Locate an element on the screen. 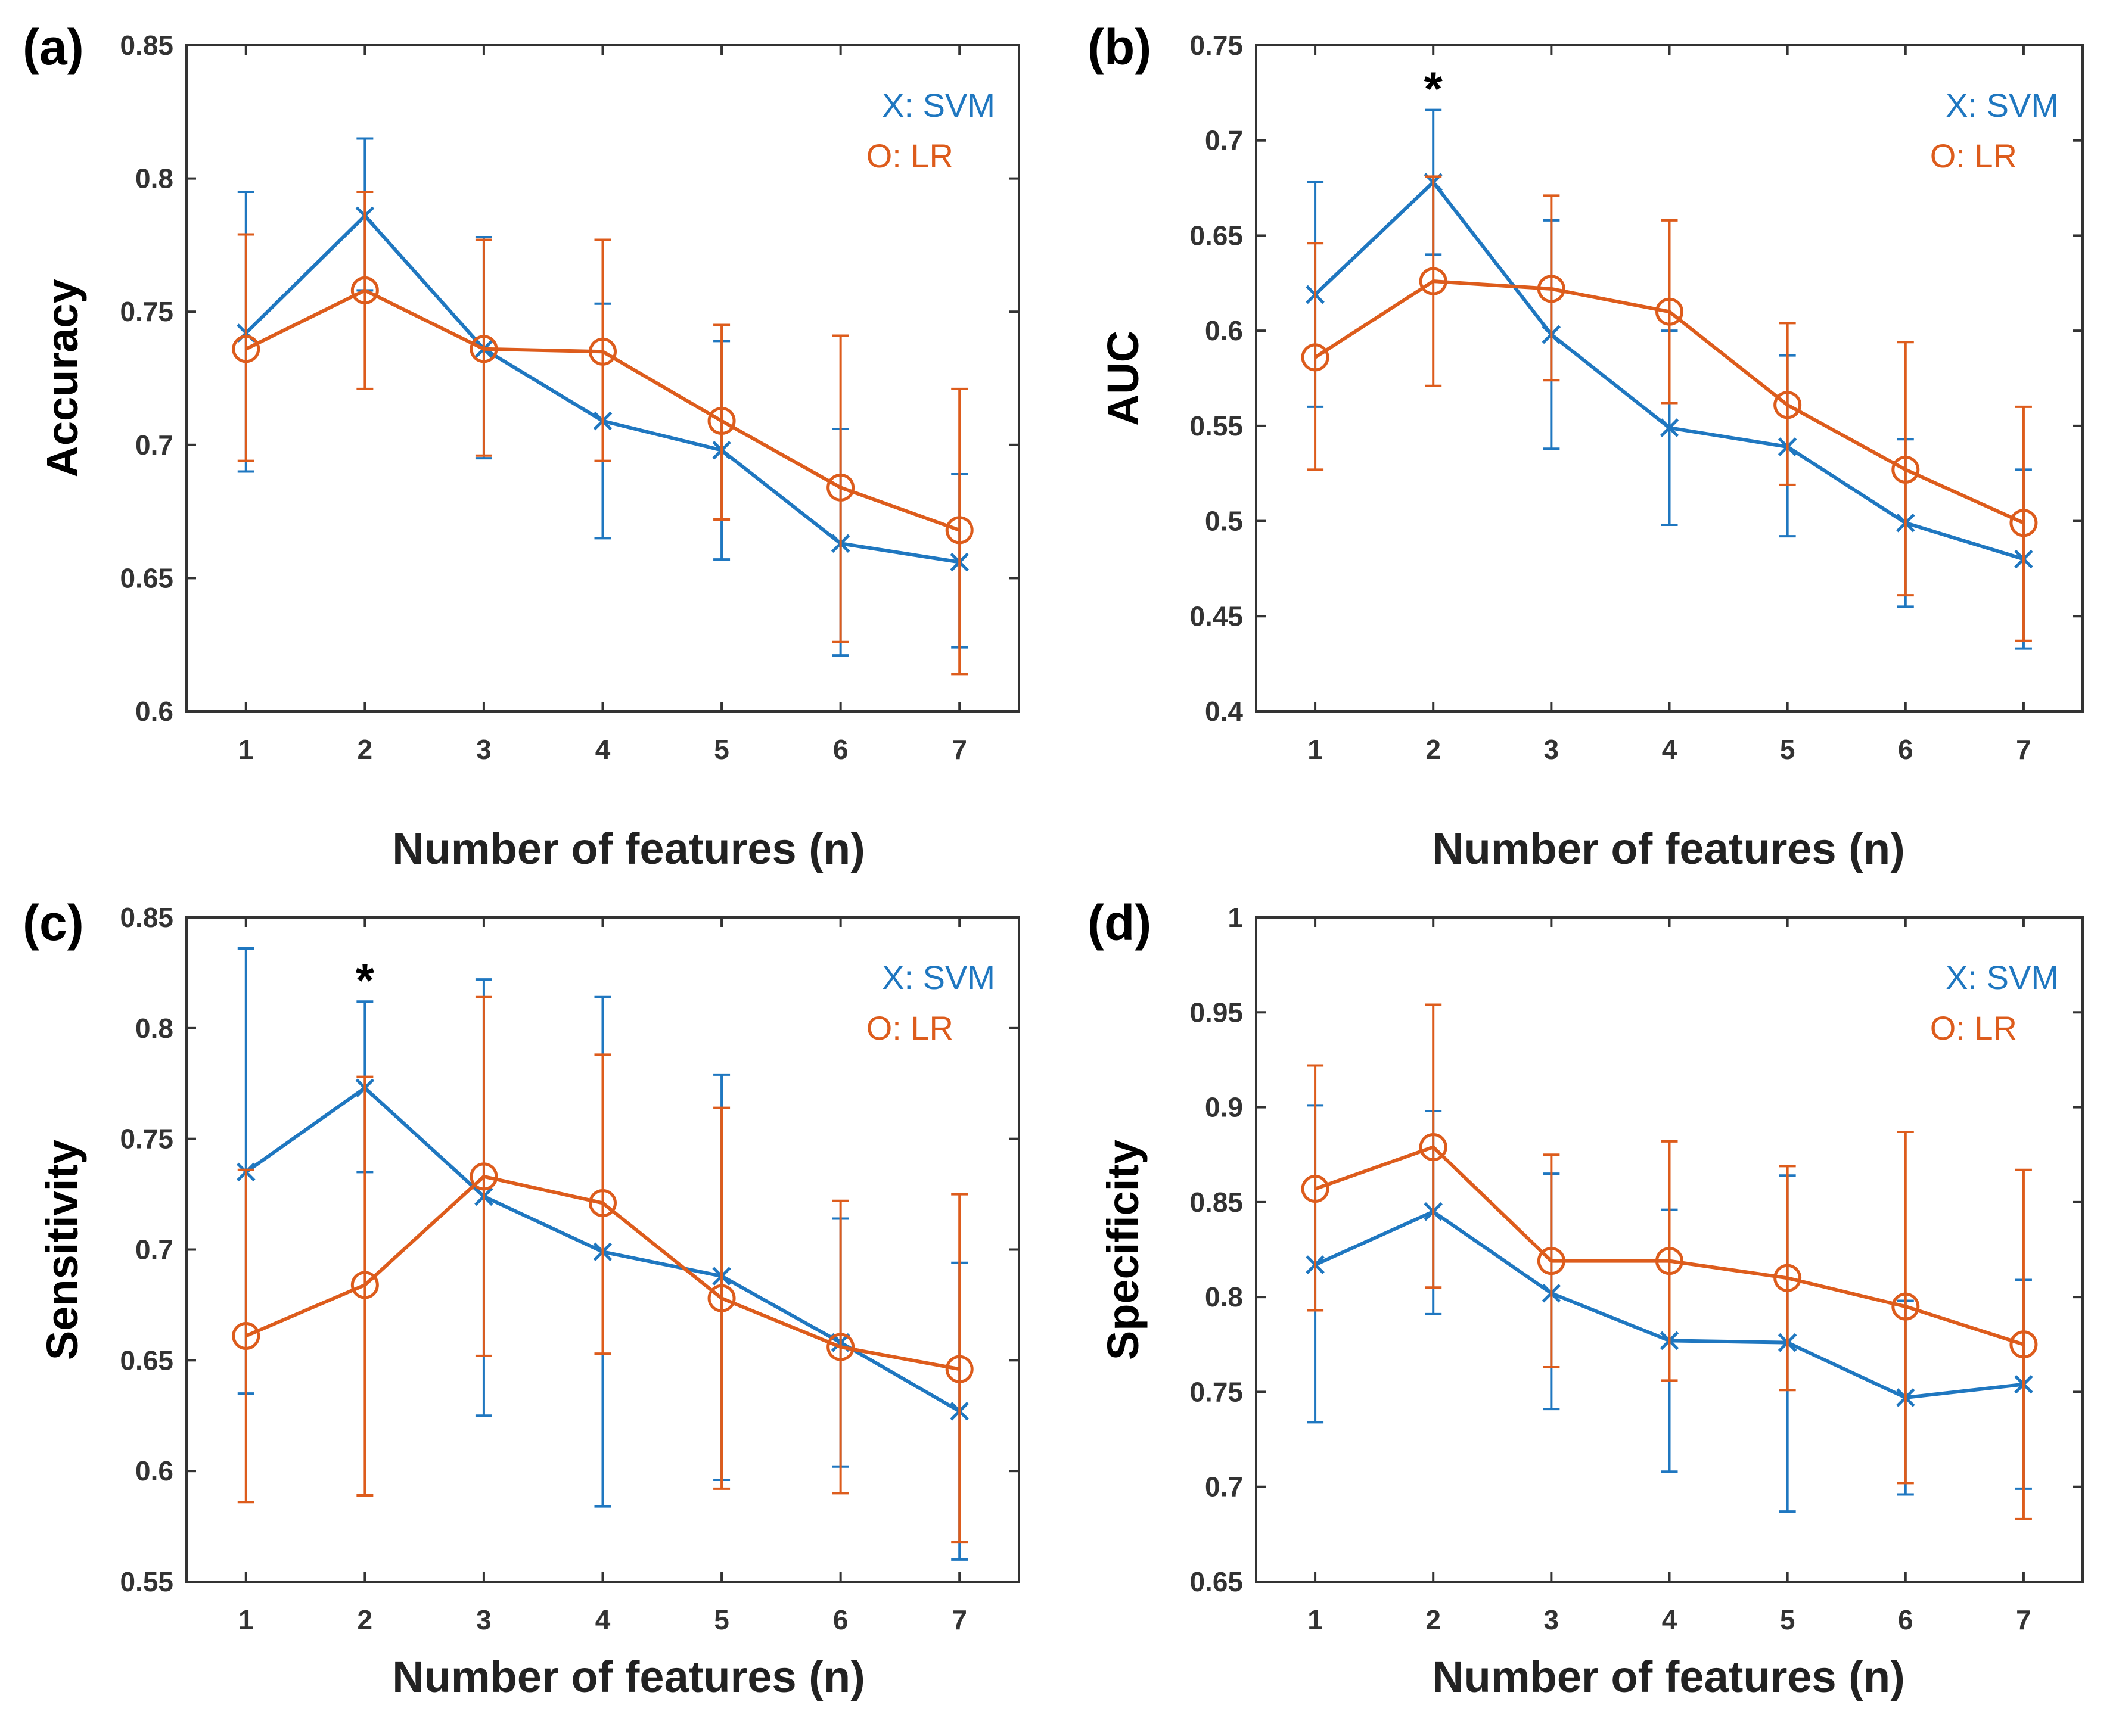  panel-label: (d) is located at coordinates (1119, 923).